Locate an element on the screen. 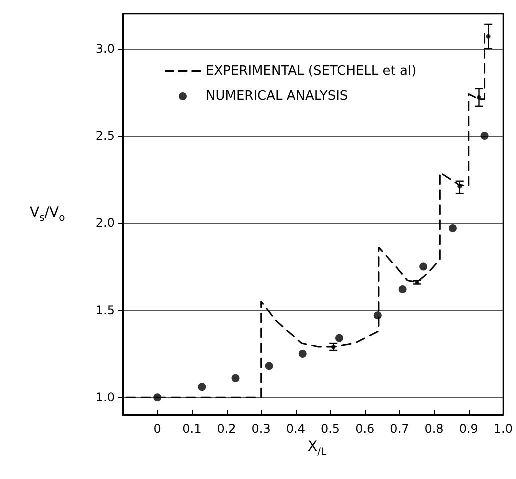 The width and height of the screenshot is (516, 479). x-tick-label: 0 is located at coordinates (158, 429).